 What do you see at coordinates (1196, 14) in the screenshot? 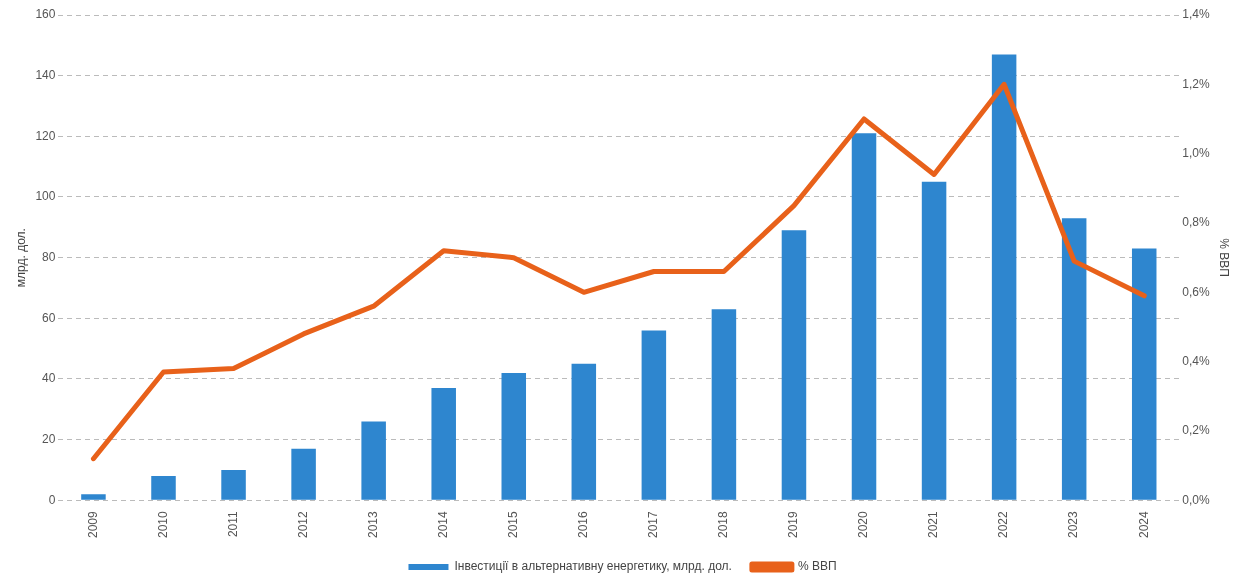
I see `y2-tick-label: 1,4%` at bounding box center [1196, 14].